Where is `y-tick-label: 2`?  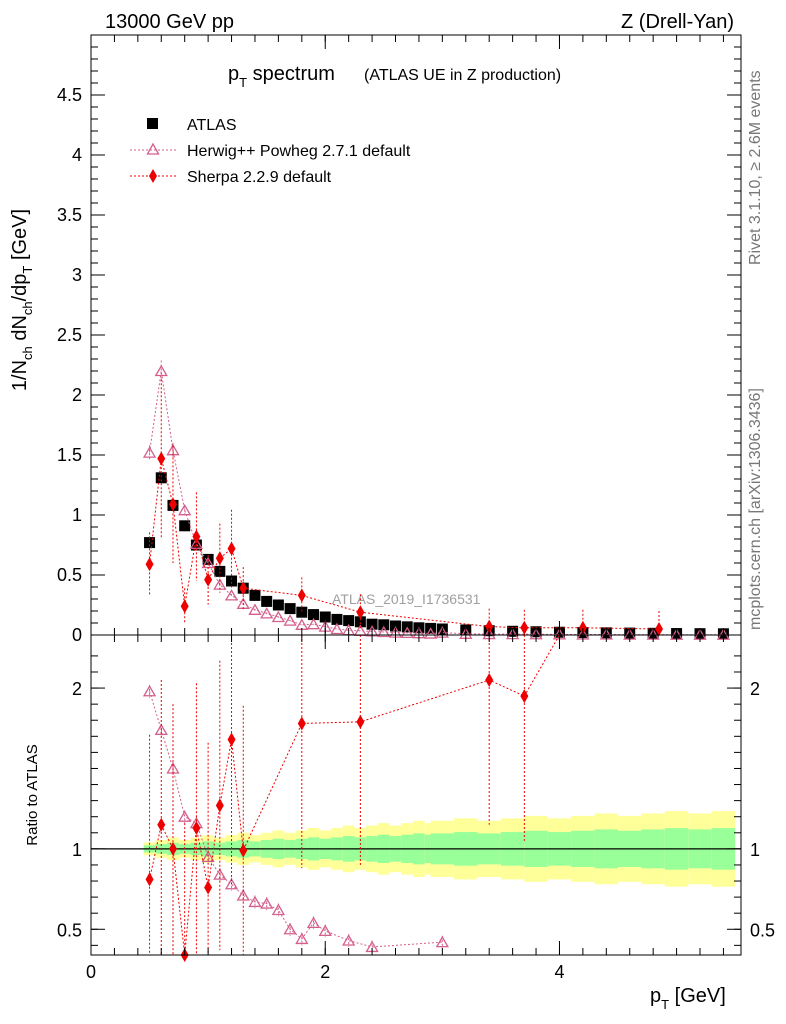
y-tick-label: 2 is located at coordinates (77, 395).